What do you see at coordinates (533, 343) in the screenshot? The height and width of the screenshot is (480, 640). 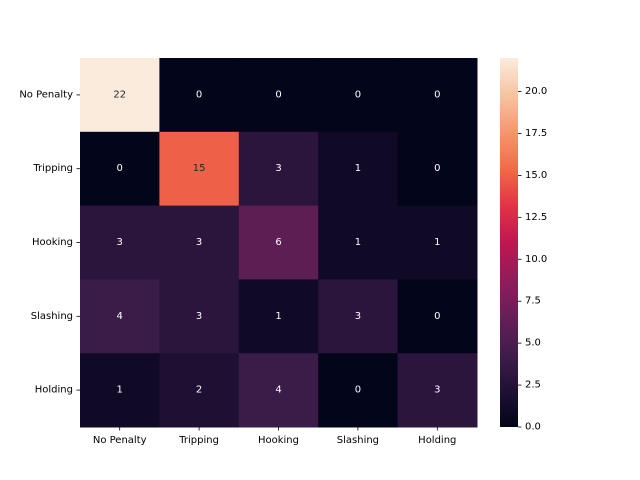 I see `colorbar-tick-label: 5.0` at bounding box center [533, 343].